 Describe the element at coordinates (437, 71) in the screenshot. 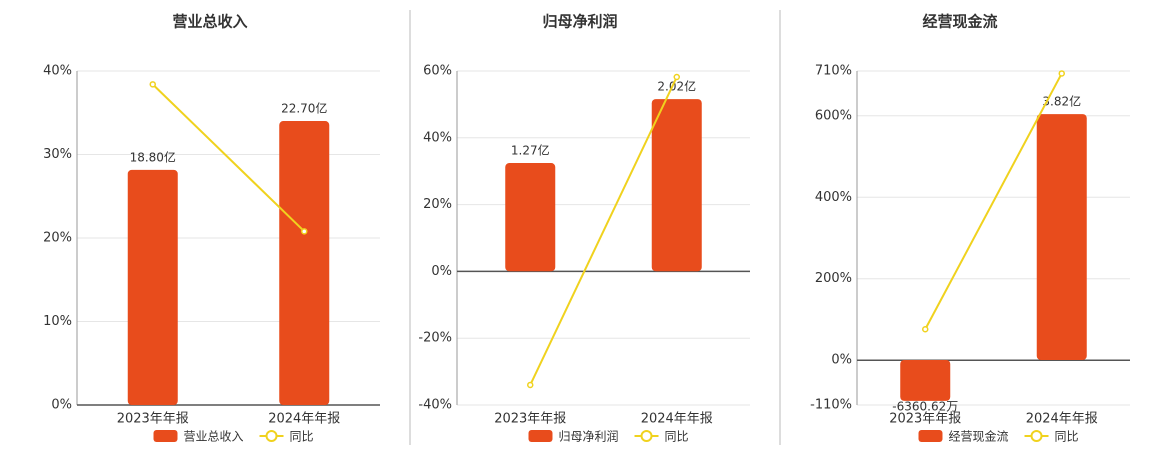

I see `y-tick-label: 60%` at that location.